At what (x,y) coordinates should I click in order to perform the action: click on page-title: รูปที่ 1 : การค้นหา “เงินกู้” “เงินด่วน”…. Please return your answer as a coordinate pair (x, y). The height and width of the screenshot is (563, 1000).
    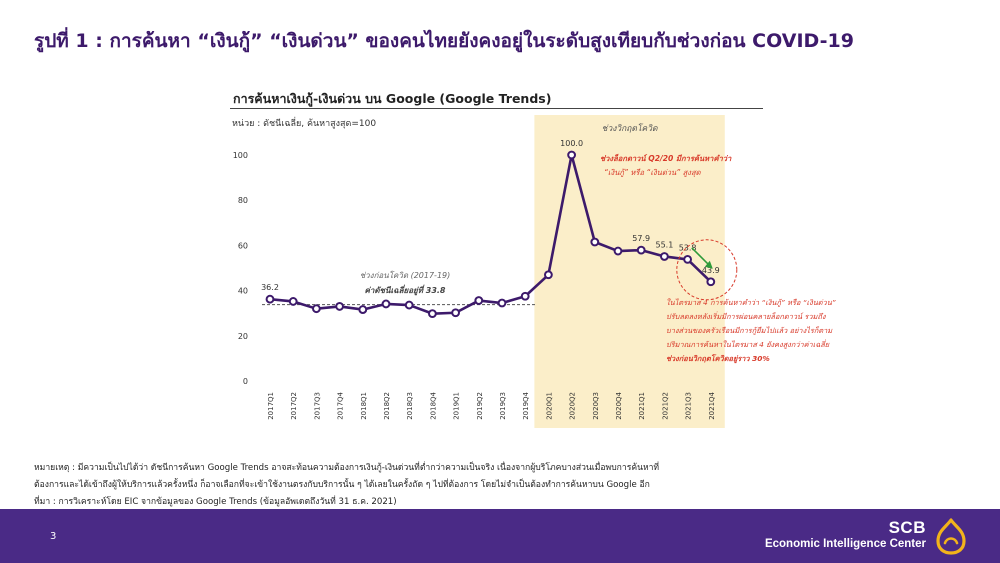
    Looking at the image, I should click on (444, 41).